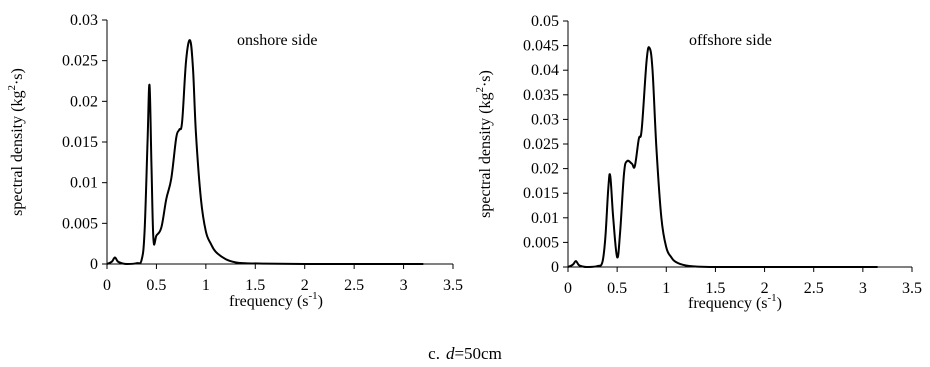  I want to click on chart-annotation: onshore side, so click(277, 40).